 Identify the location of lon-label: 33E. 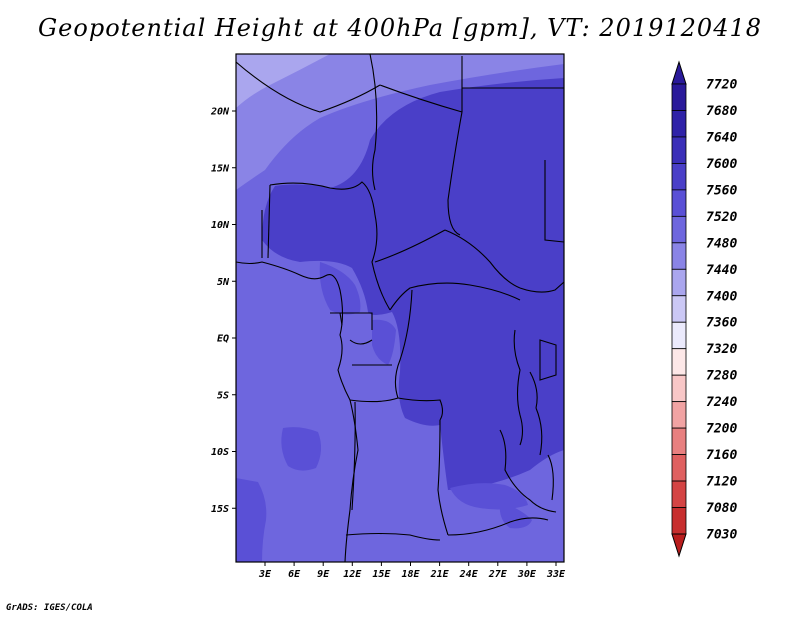
(556, 574).